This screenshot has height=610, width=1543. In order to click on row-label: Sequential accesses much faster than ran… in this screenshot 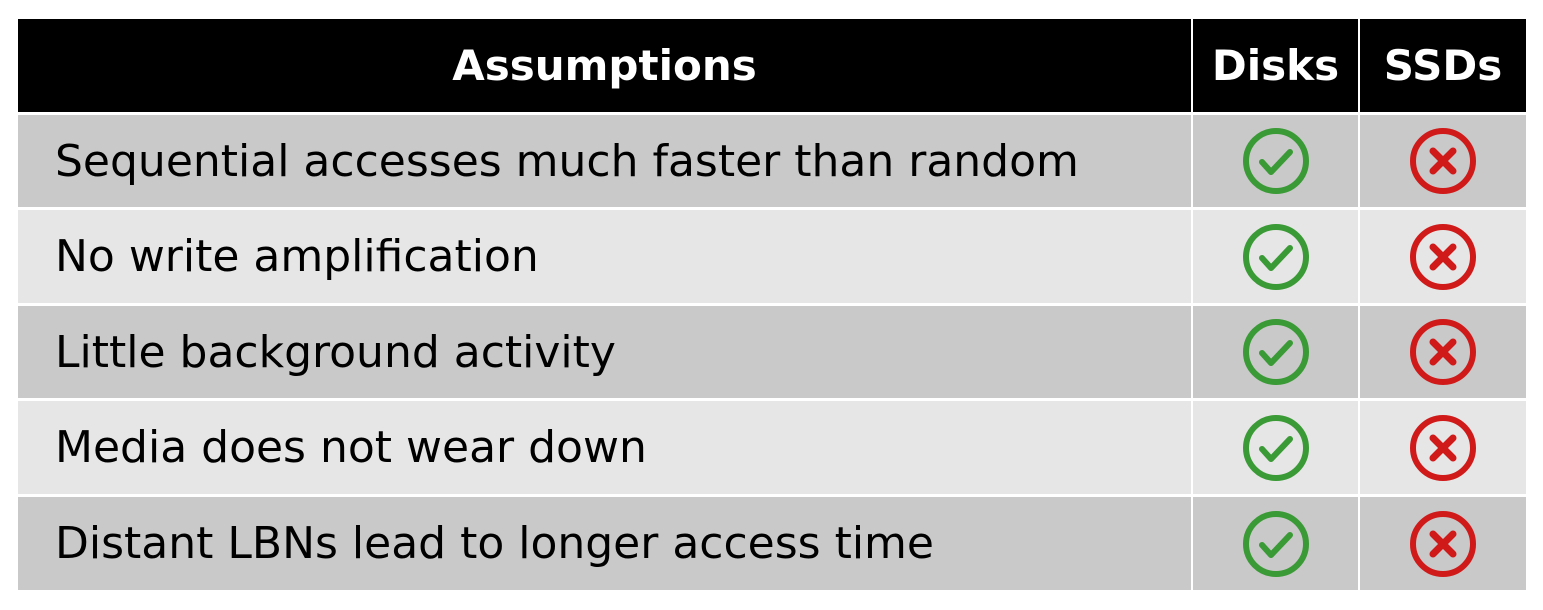, I will do `click(567, 161)`.